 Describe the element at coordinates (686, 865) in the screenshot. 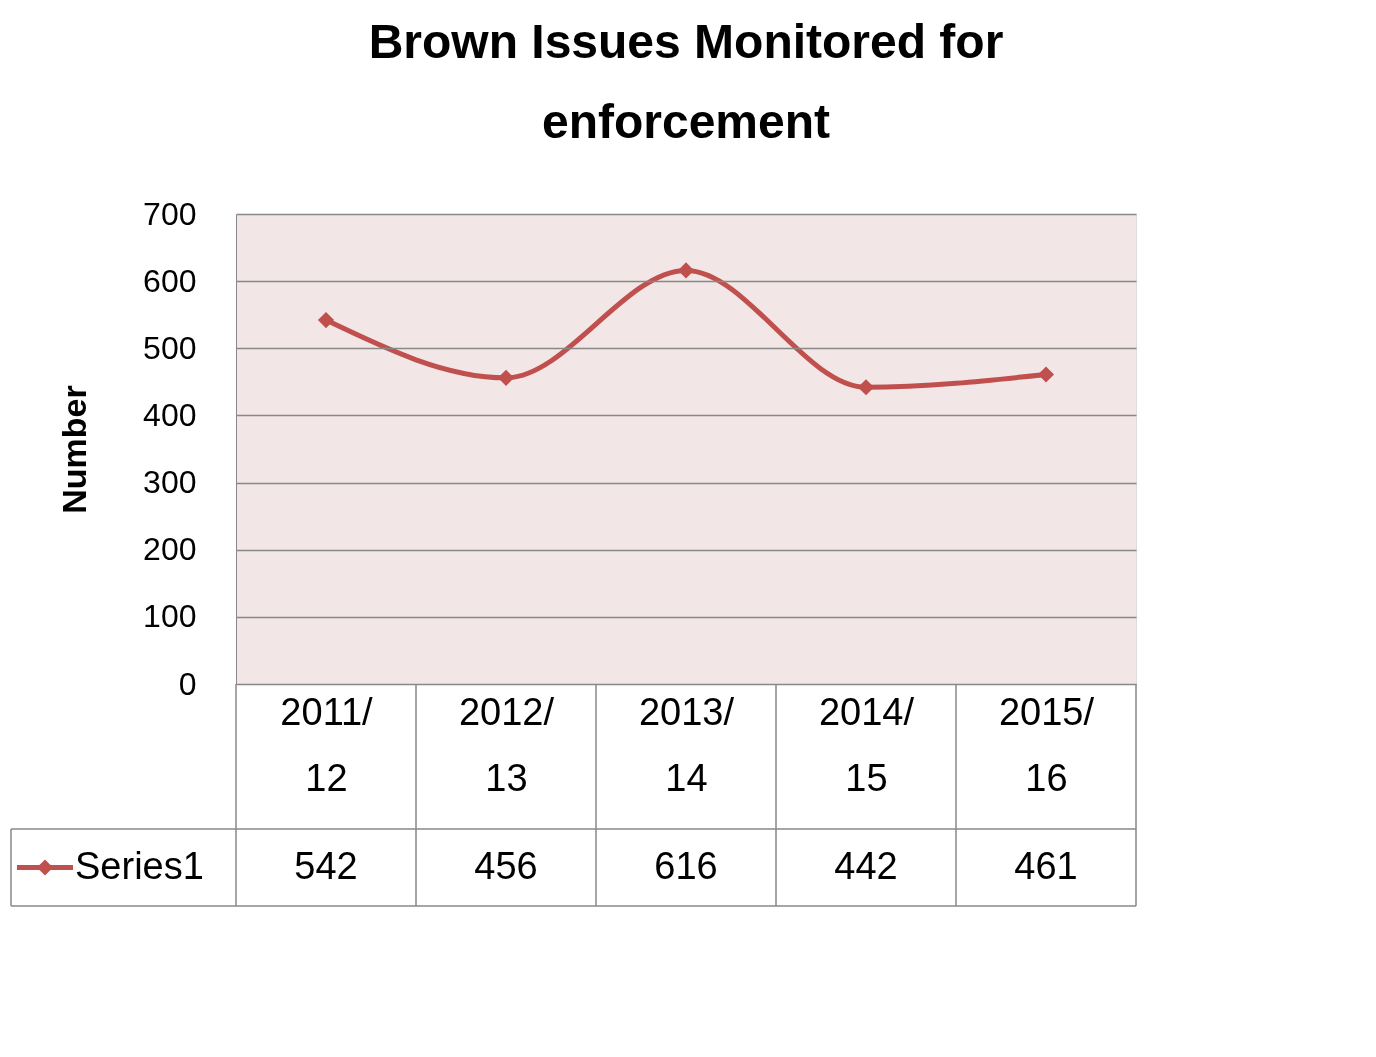

I see `data-label: 616` at that location.